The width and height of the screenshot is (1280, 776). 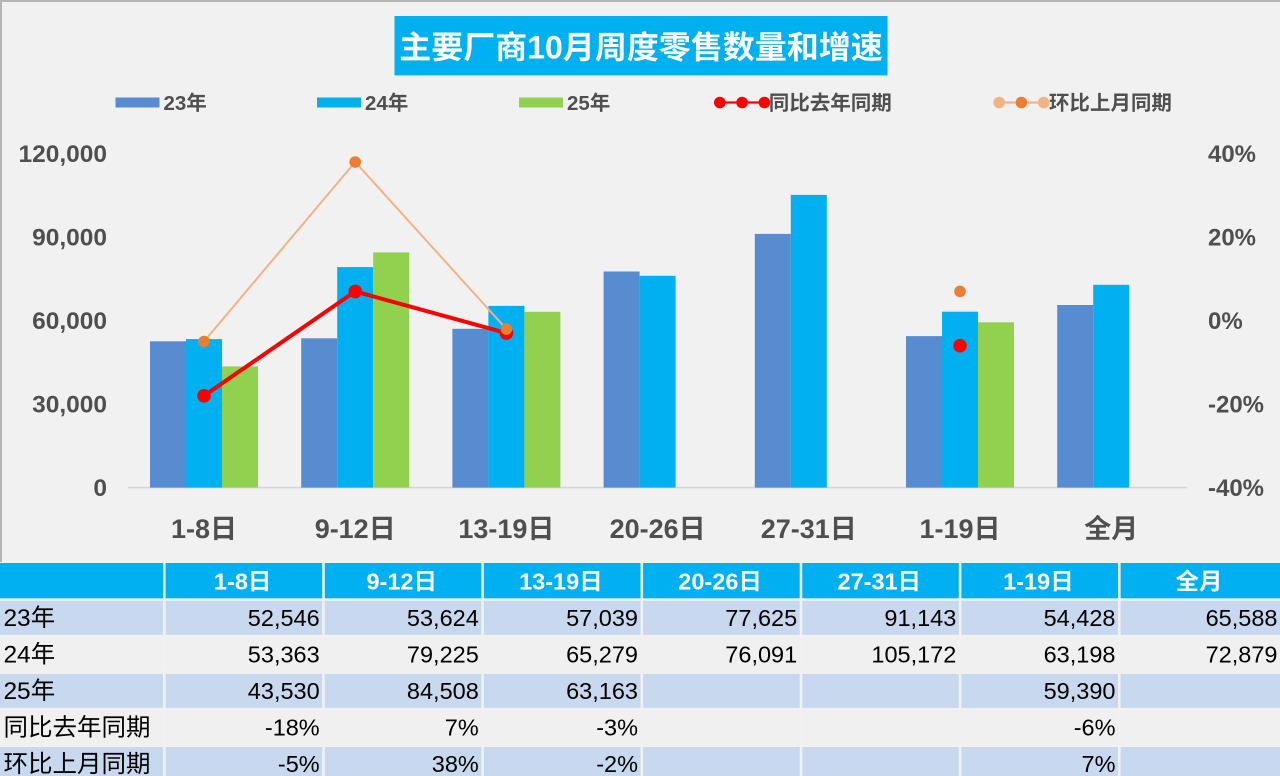 What do you see at coordinates (69, 321) in the screenshot?
I see `svg-text: 60,000` at bounding box center [69, 321].